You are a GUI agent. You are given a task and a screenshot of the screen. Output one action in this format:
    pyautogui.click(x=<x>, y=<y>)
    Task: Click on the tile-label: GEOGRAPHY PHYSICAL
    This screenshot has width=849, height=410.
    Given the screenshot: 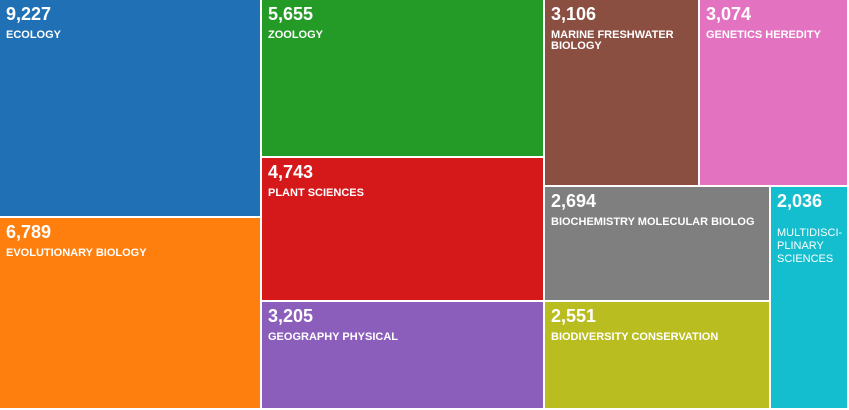 What is the action you would take?
    pyautogui.click(x=333, y=337)
    